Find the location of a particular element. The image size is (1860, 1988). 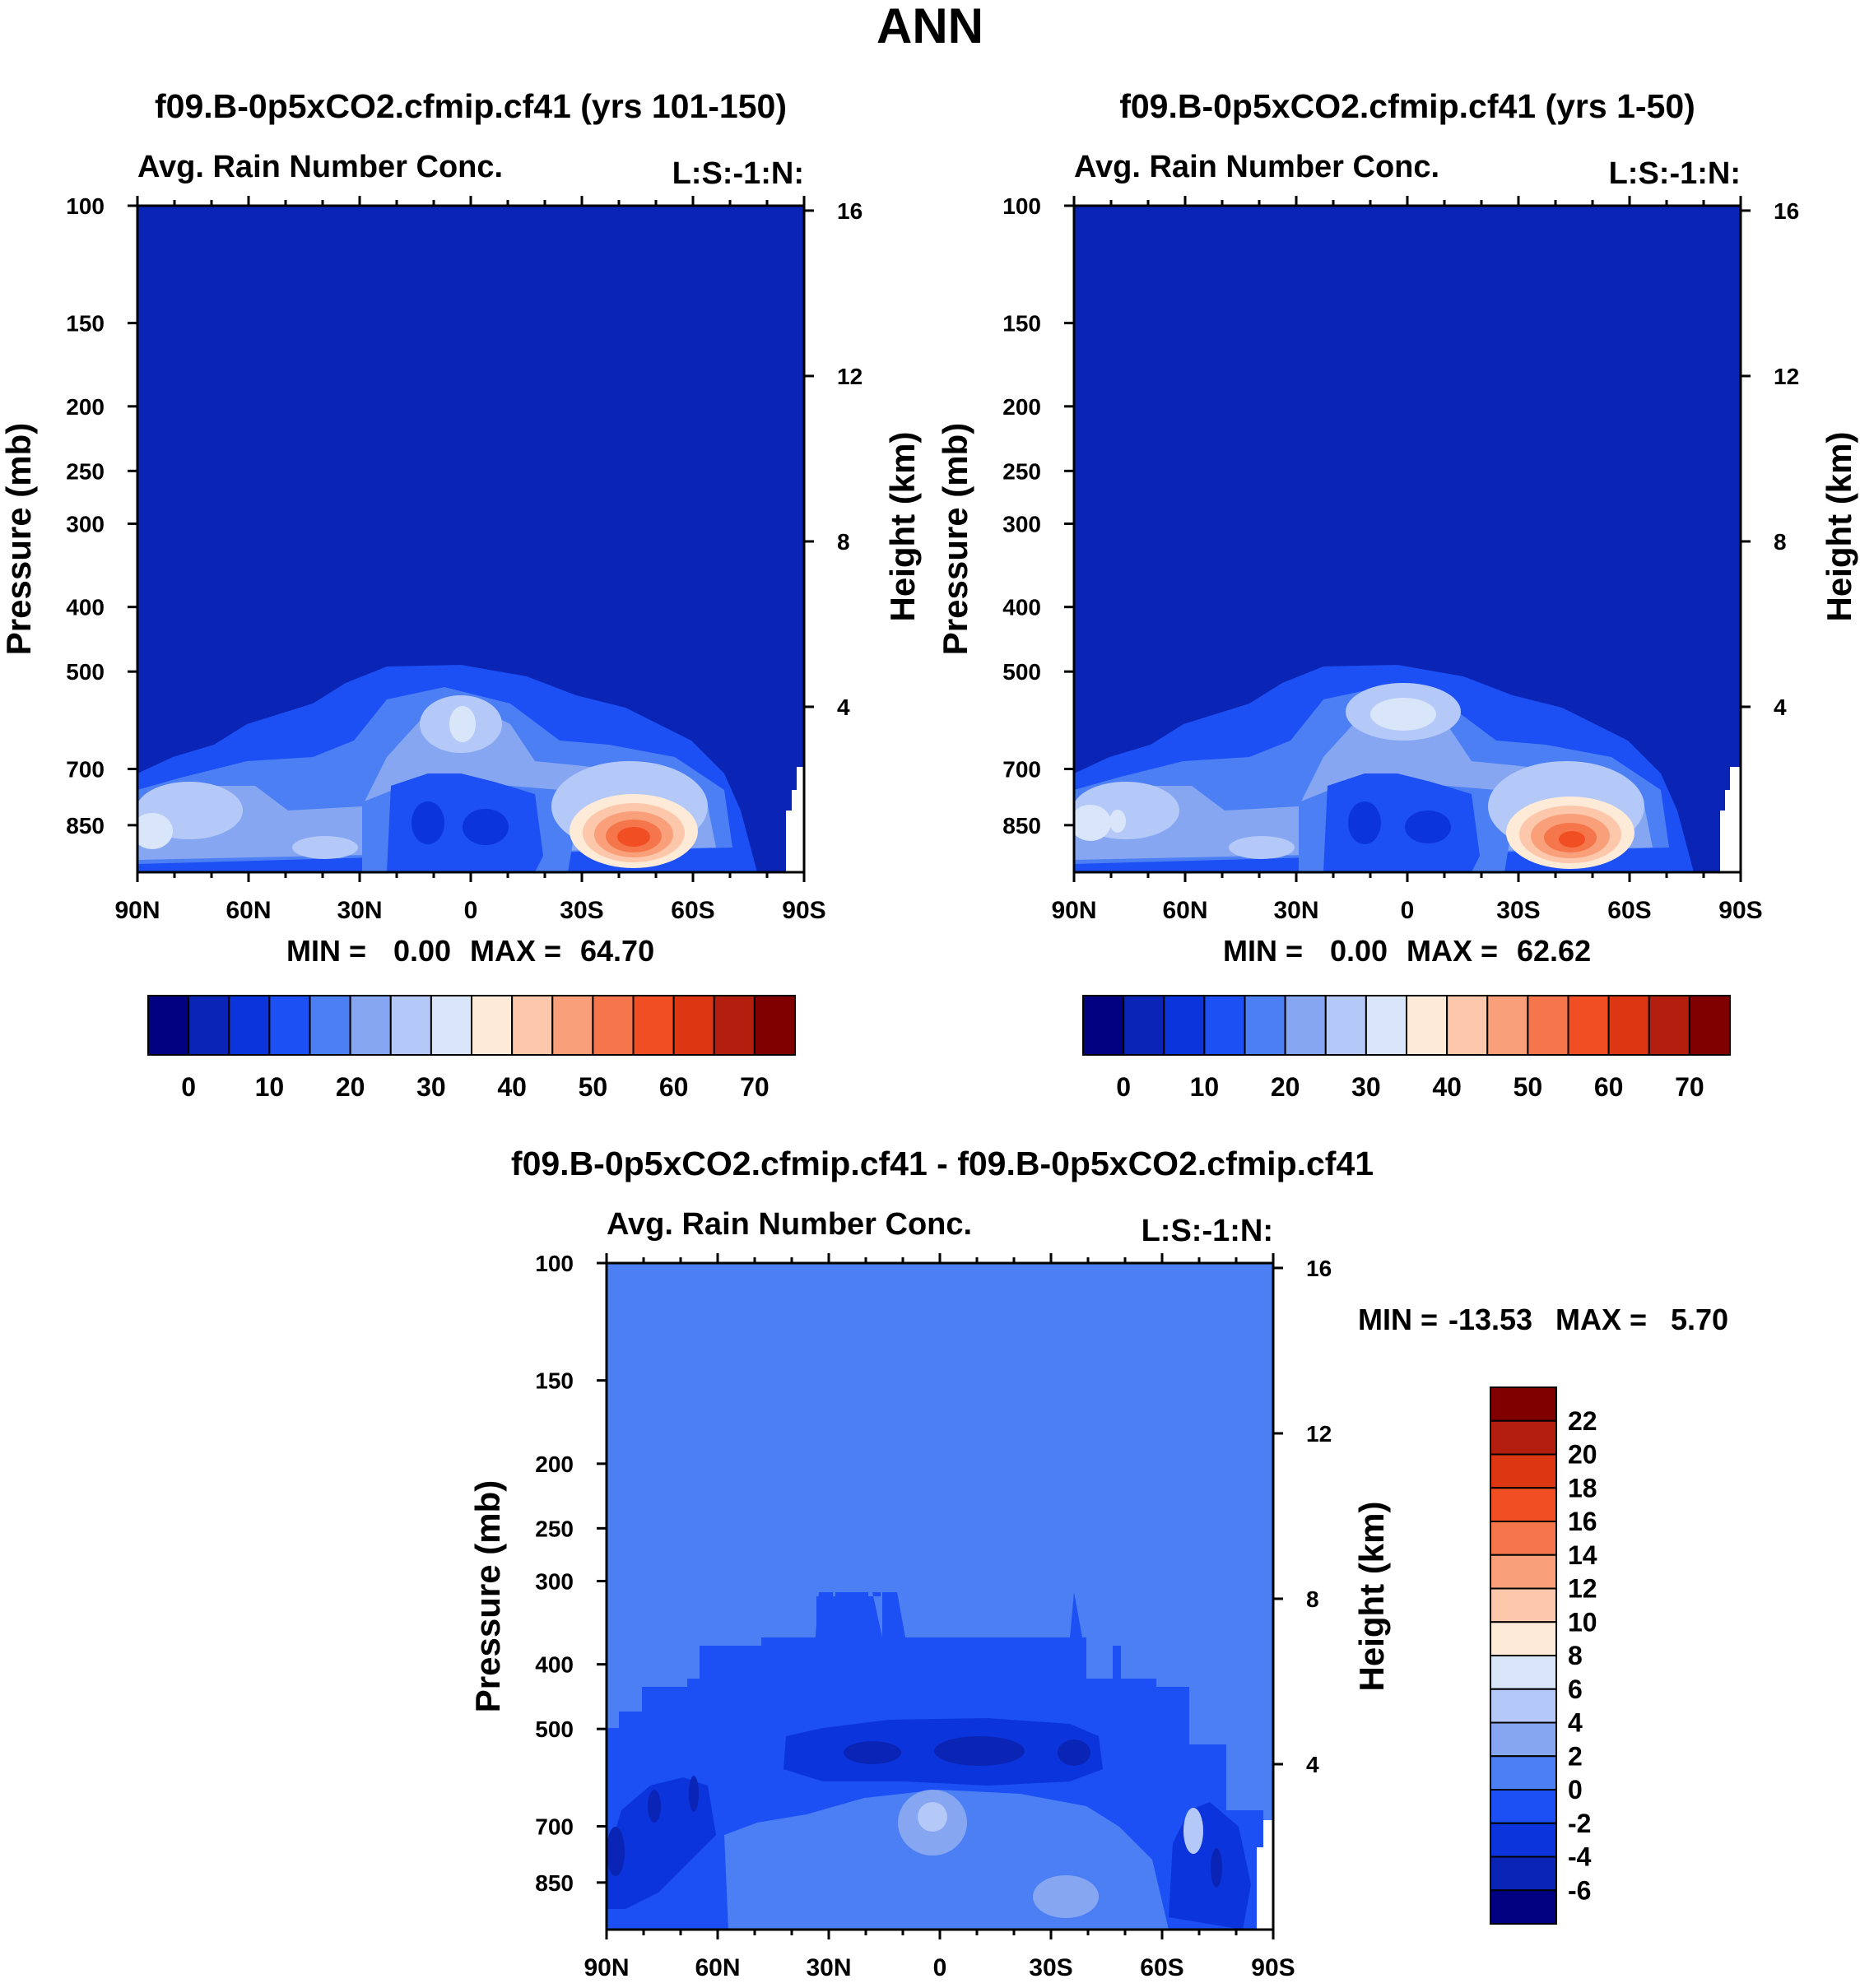

colorbar-label: 40 is located at coordinates (512, 1087).